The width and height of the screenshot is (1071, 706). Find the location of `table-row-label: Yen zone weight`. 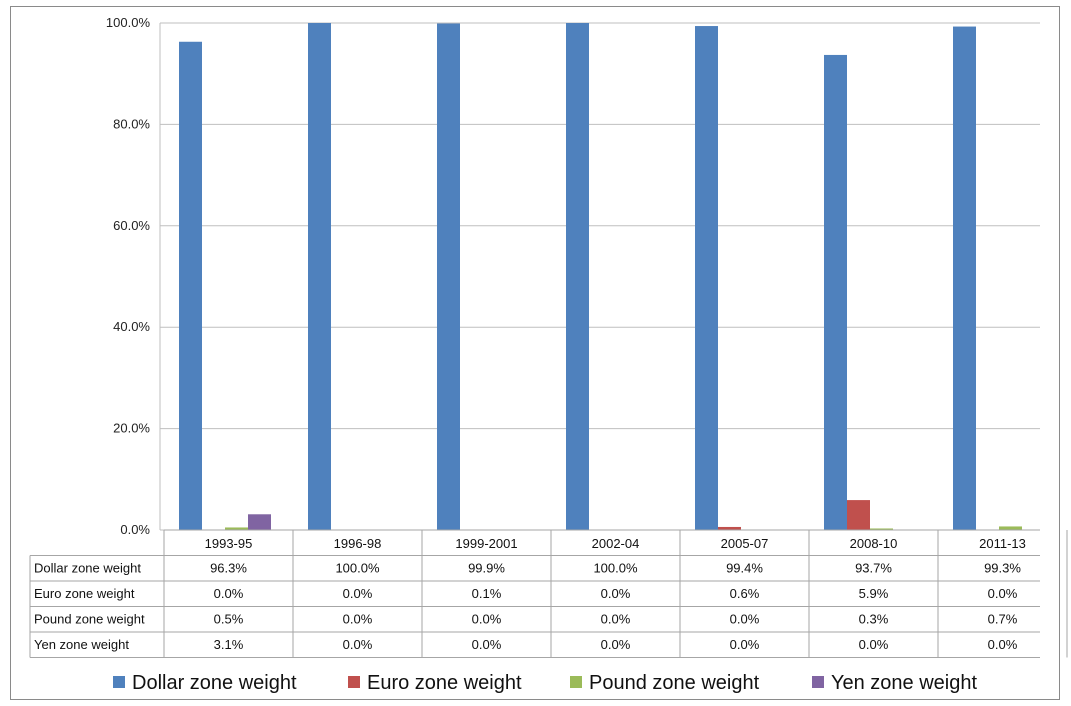

table-row-label: Yen zone weight is located at coordinates (81, 644).